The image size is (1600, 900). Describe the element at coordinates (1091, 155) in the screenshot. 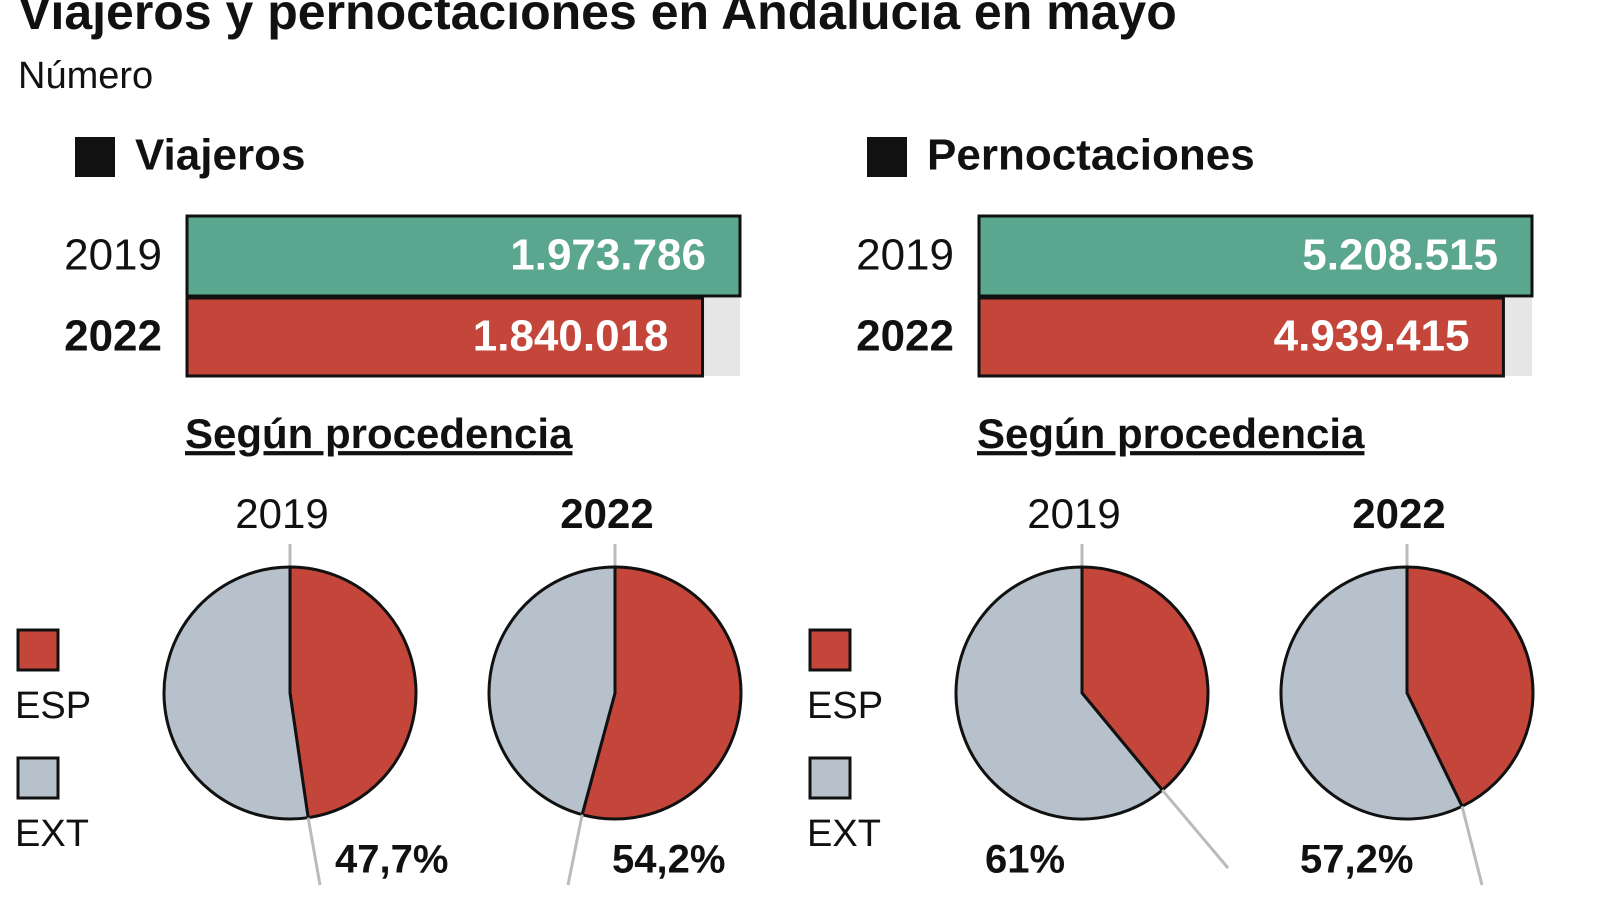

I see `panel-header: Pernoctaciones` at that location.